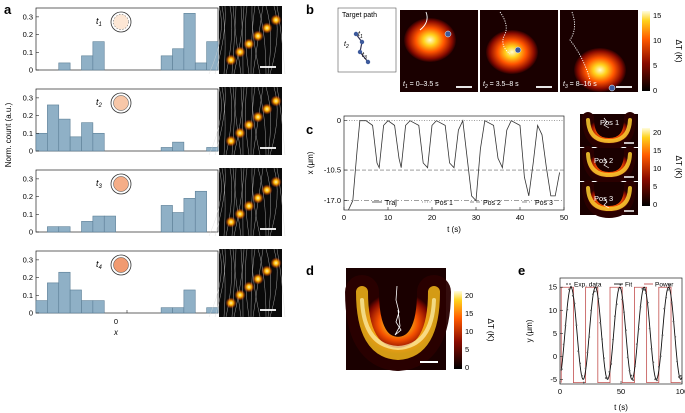 This screenshot has width=685, height=413. What do you see at coordinates (367, 40) in the screenshot?
I see `target-path-inset: Target path t1 t2 t3` at bounding box center [367, 40].